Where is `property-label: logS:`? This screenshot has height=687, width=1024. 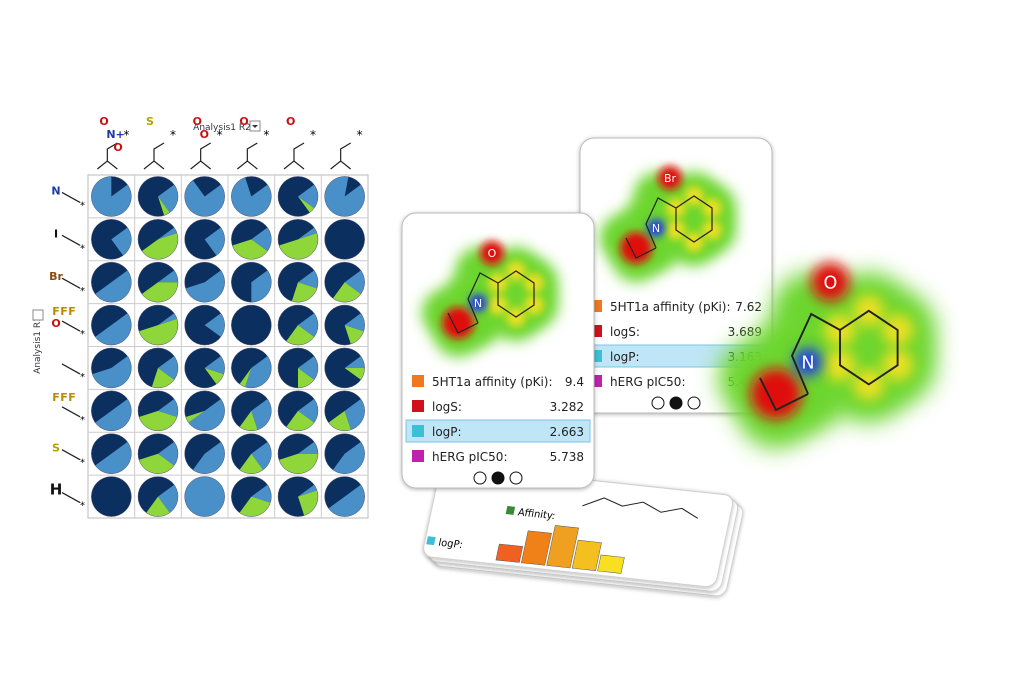
property-label: logS: is located at coordinates (625, 332).